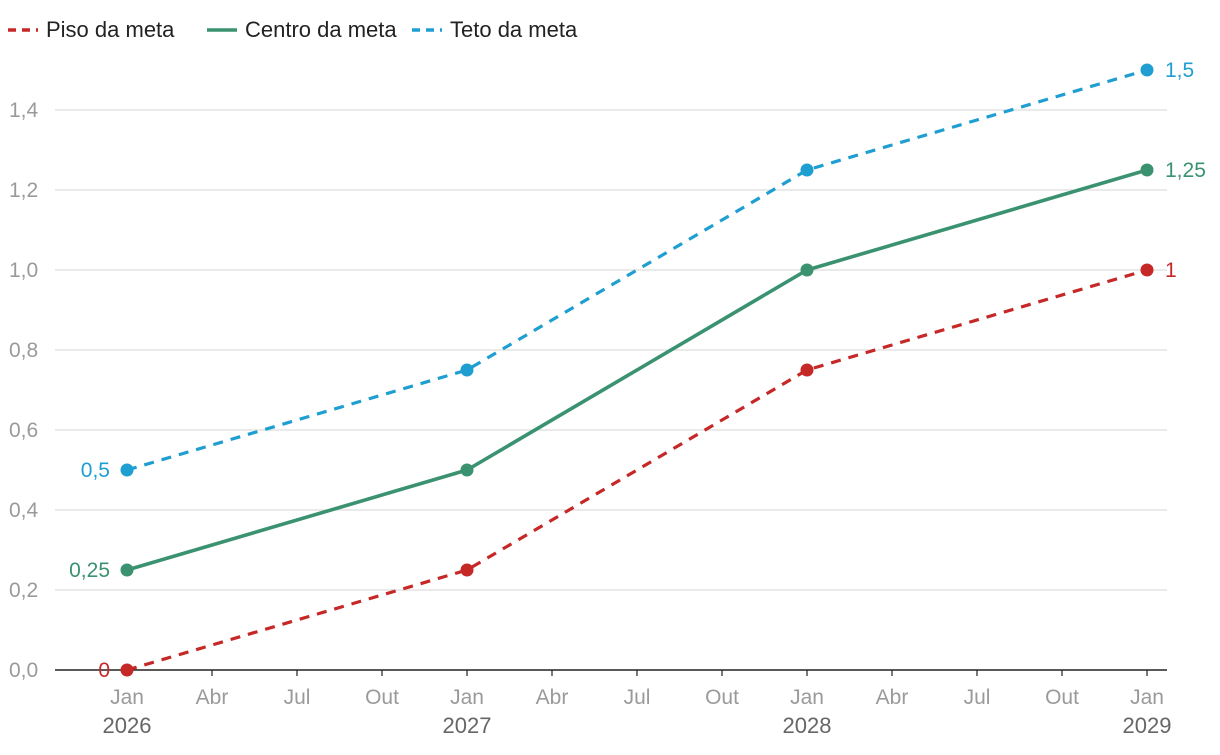 The width and height of the screenshot is (1220, 755). What do you see at coordinates (104, 670) in the screenshot?
I see `data-label-piso: 0` at bounding box center [104, 670].